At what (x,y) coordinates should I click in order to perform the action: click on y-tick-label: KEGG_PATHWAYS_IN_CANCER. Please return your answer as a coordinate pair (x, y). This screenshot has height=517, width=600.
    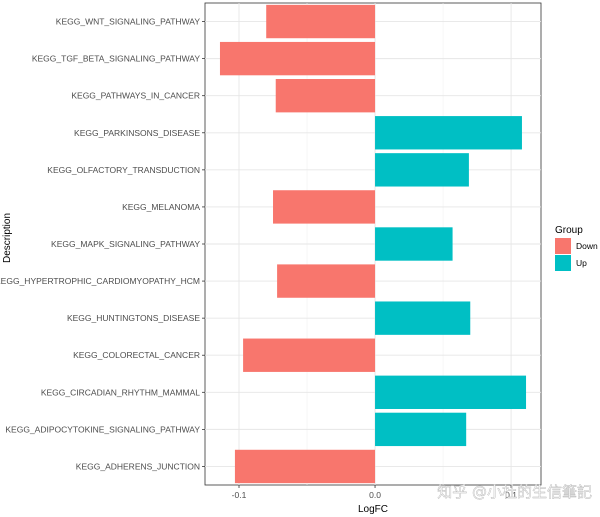
    Looking at the image, I should click on (135, 96).